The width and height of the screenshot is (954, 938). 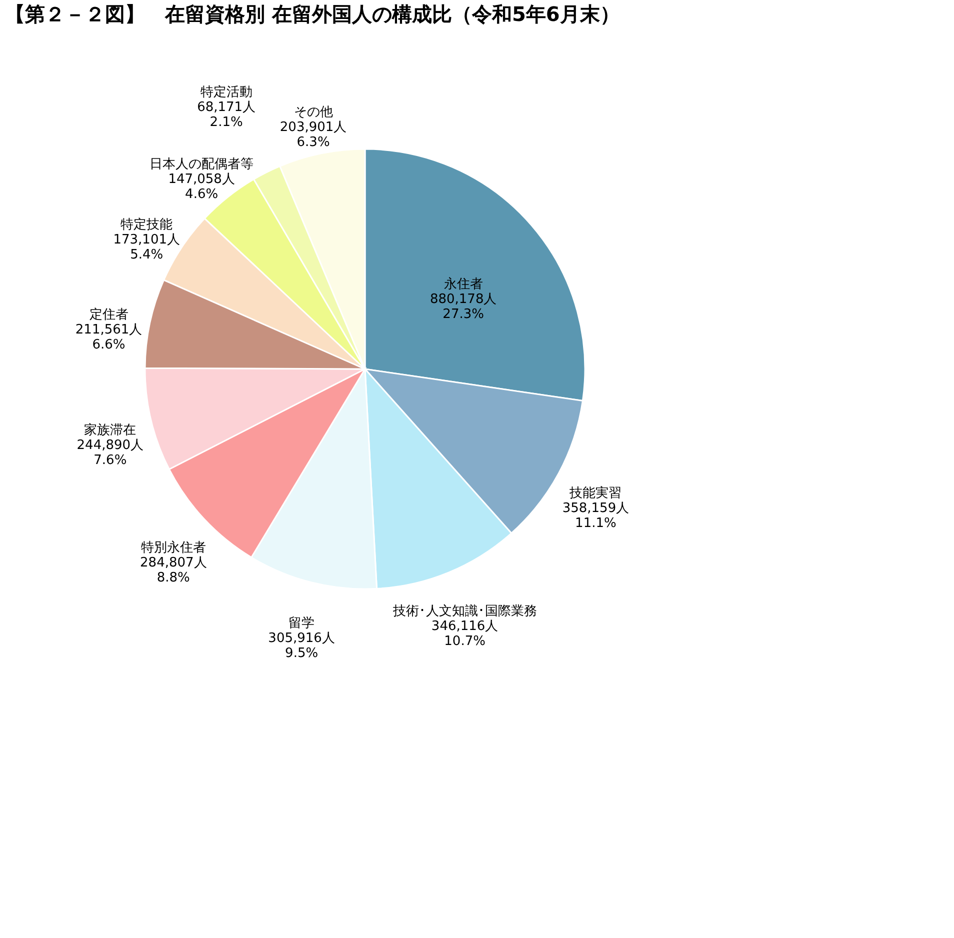 What do you see at coordinates (146, 224) in the screenshot?
I see `slice-label: 特定技能` at bounding box center [146, 224].